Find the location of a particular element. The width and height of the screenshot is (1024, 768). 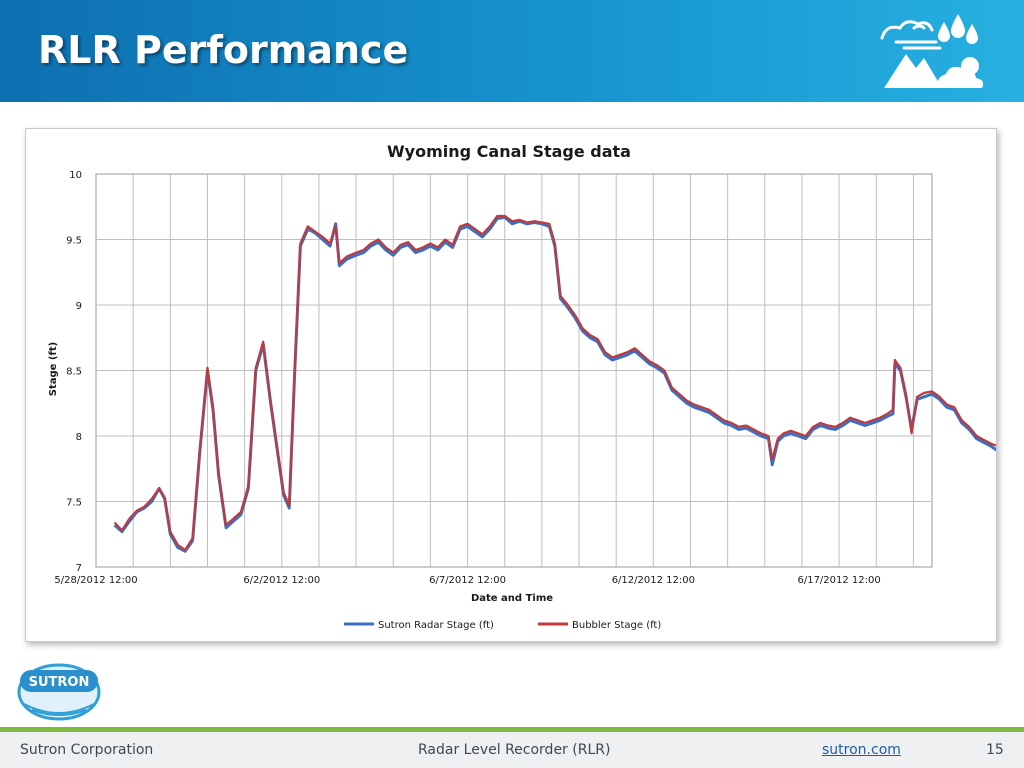

footer-subject: Radar Level Recorder (RLR) is located at coordinates (514, 750).